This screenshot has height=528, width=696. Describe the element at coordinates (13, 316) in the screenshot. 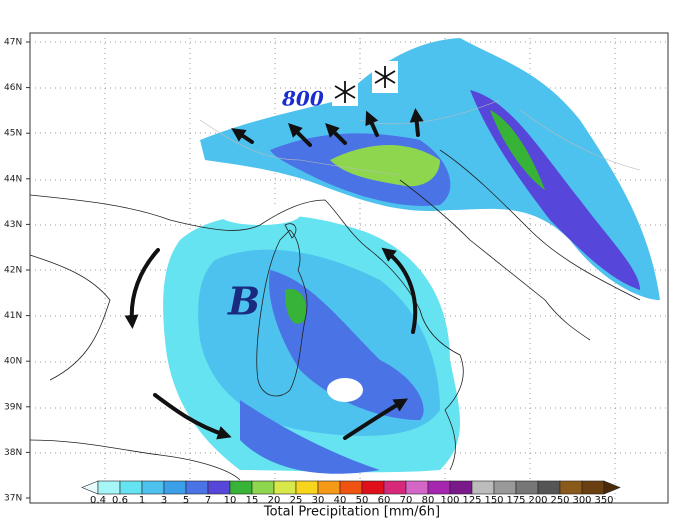

I see `latitude-label: 41N` at that location.